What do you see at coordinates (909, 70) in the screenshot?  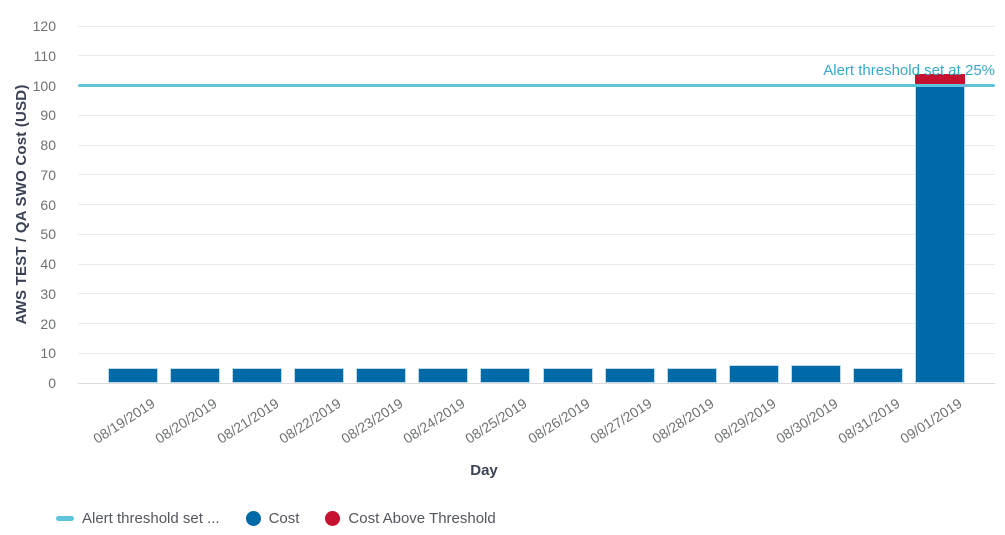 I see `alert-threshold-annotation: Alert threshold set at 25%` at bounding box center [909, 70].